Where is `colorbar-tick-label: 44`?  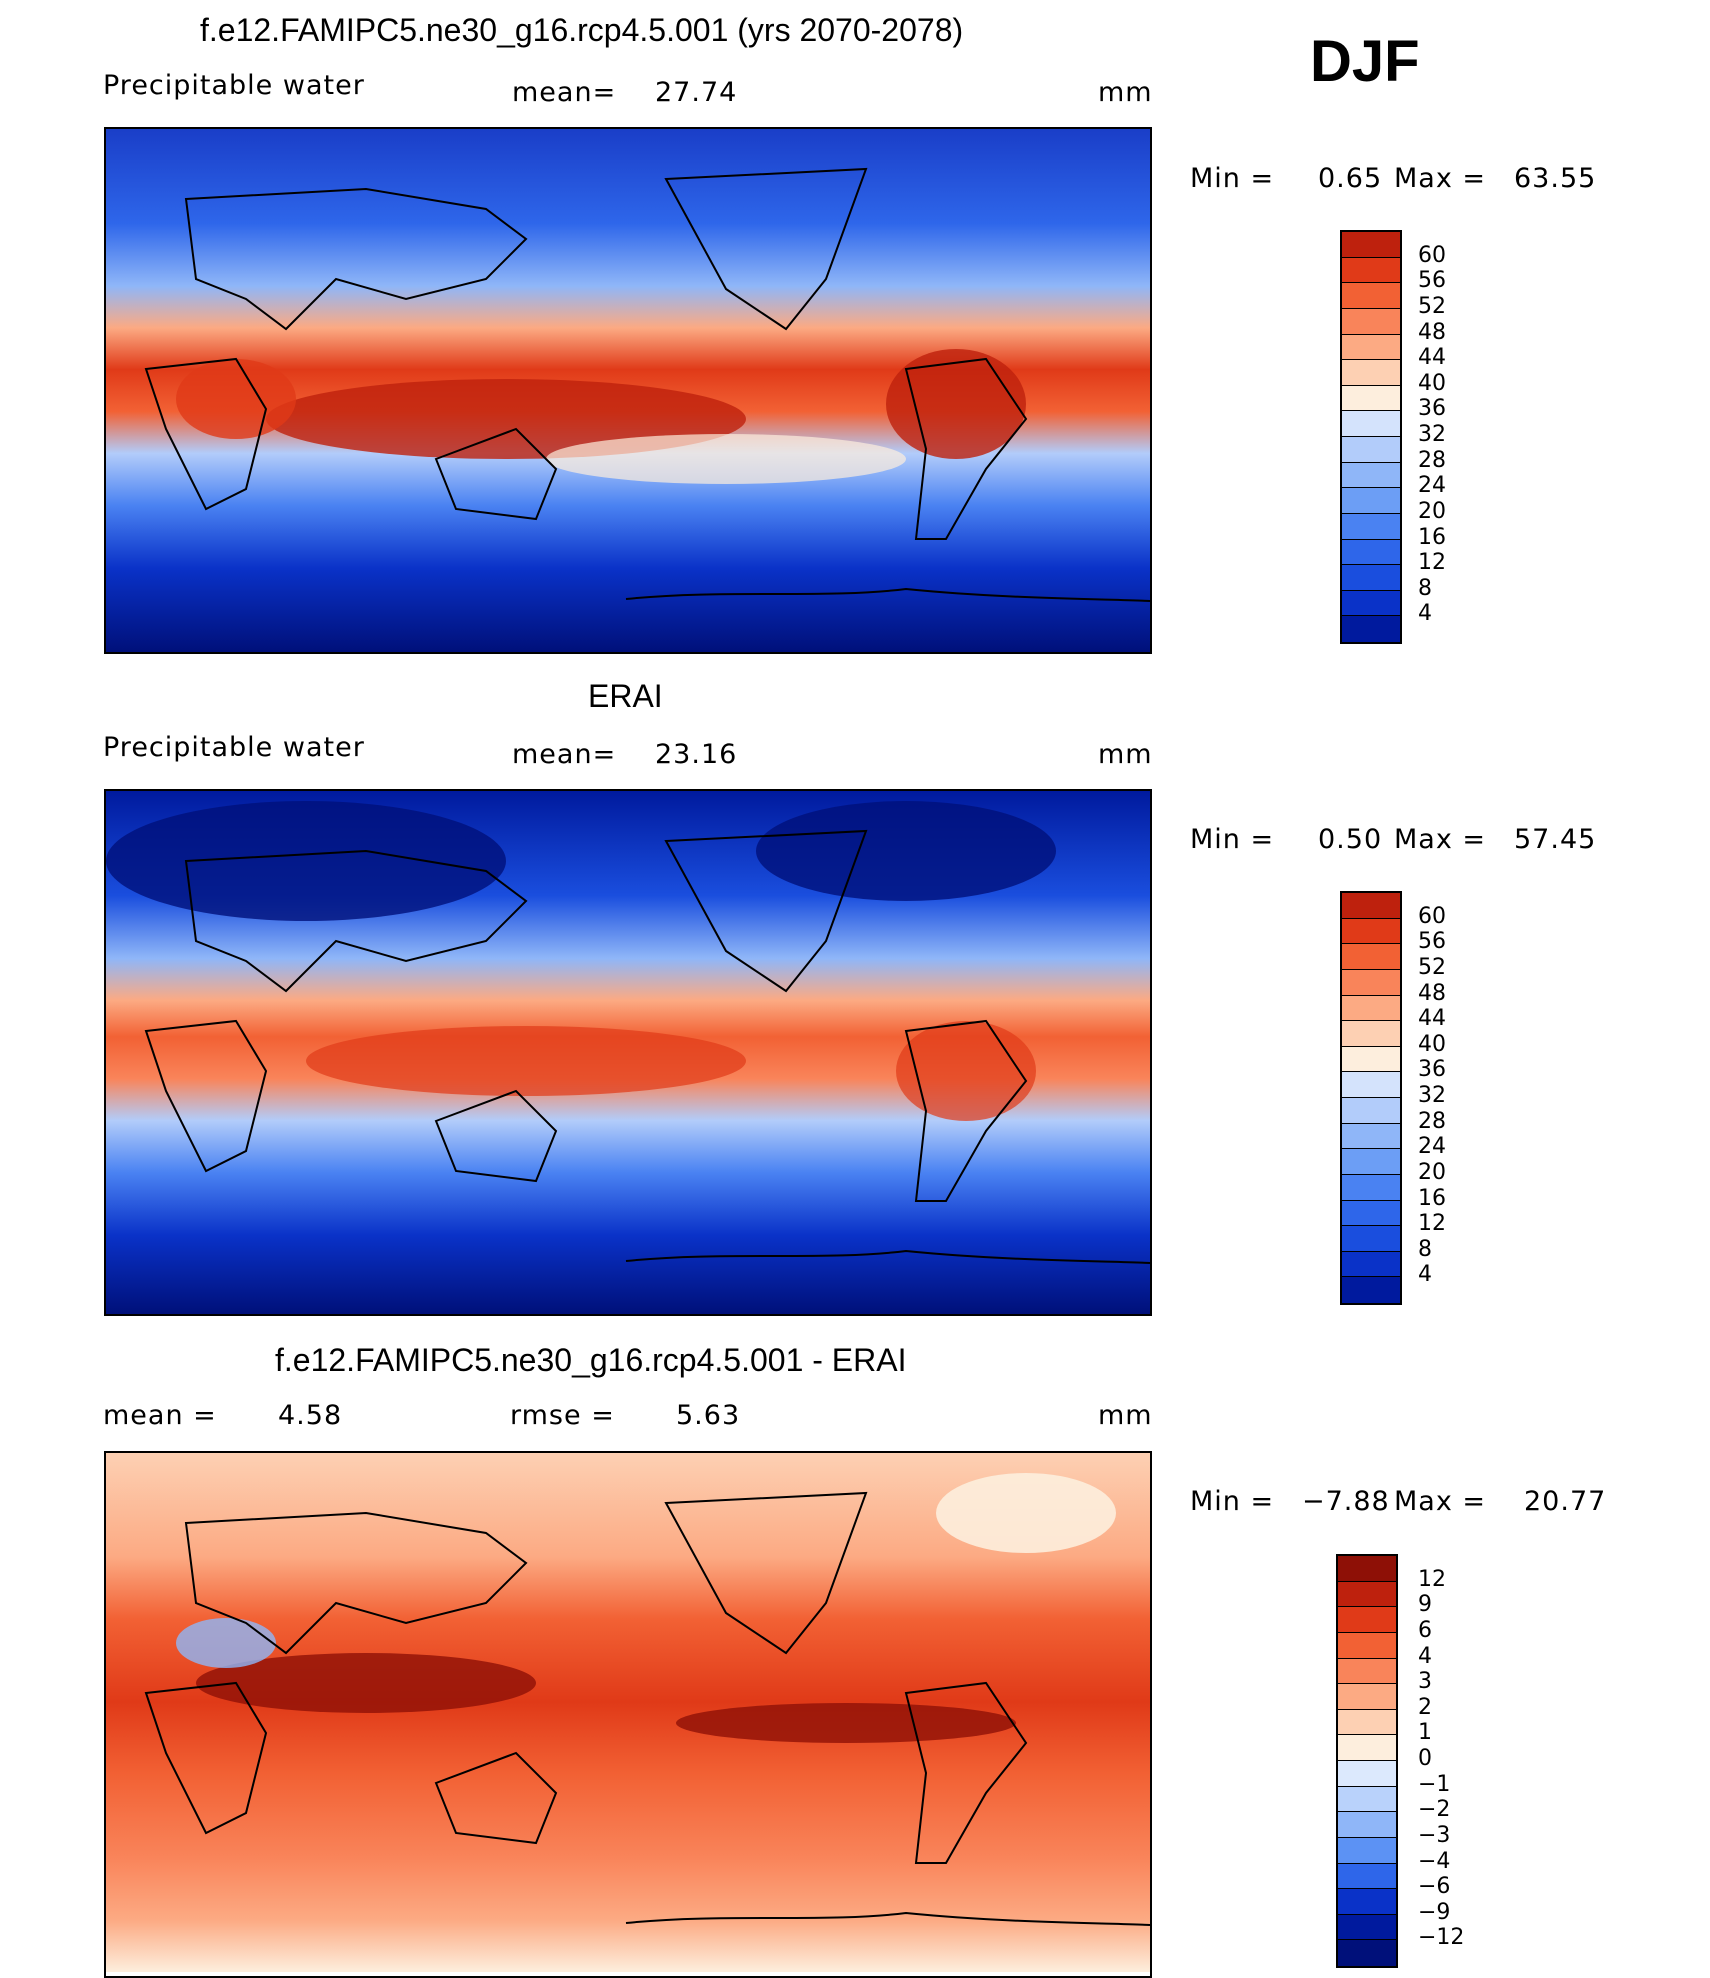
colorbar-tick-label: 44 is located at coordinates (1432, 1019).